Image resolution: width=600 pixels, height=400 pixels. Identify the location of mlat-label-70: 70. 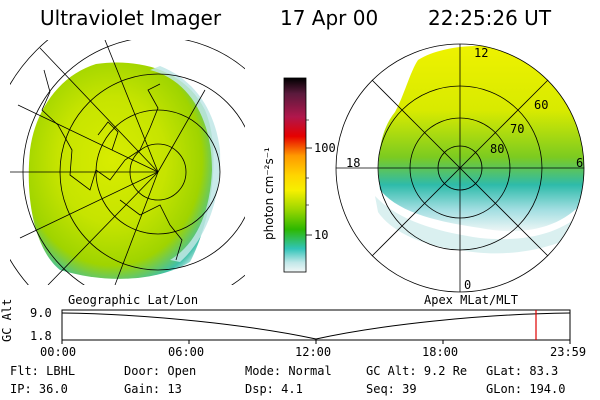
(517, 129).